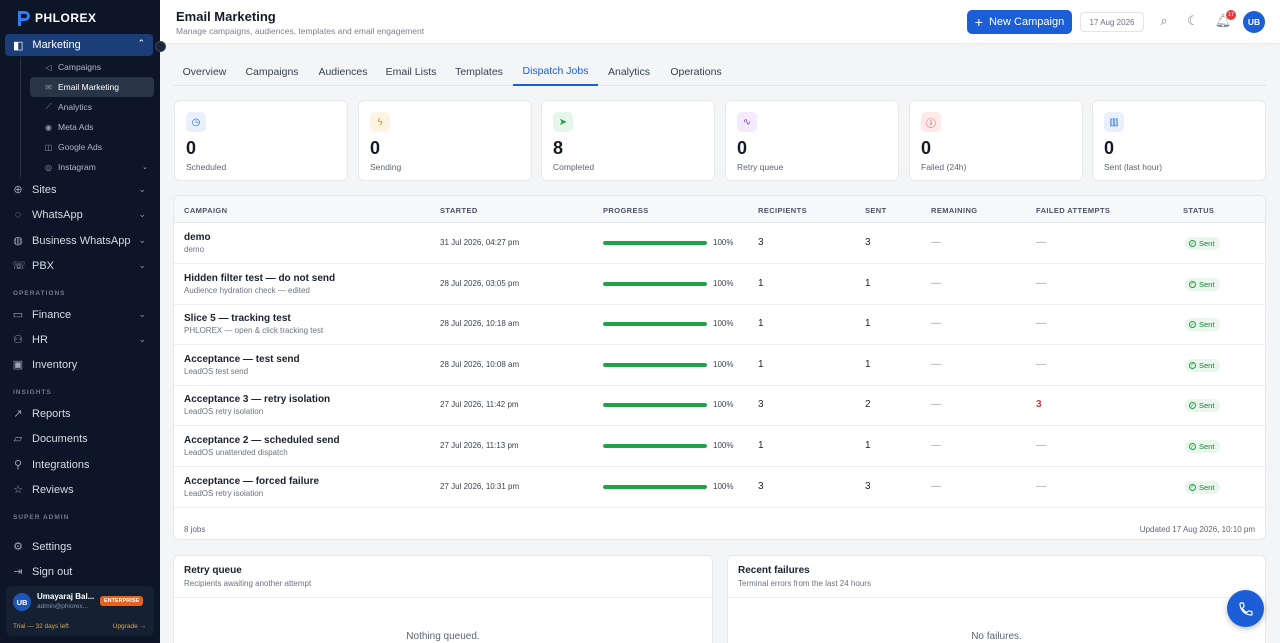  What do you see at coordinates (480, 324) in the screenshot?
I see `started-at: 28 Jul 2026, 10:18 am` at bounding box center [480, 324].